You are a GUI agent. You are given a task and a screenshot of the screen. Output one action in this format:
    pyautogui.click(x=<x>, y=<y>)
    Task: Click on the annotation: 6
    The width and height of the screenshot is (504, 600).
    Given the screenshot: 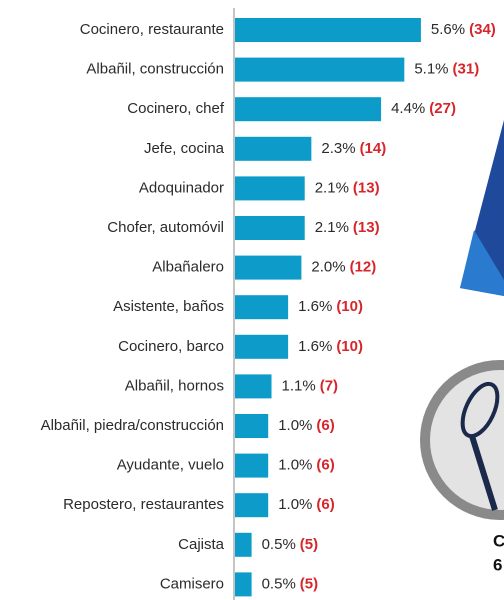 What is the action you would take?
    pyautogui.click(x=497, y=564)
    